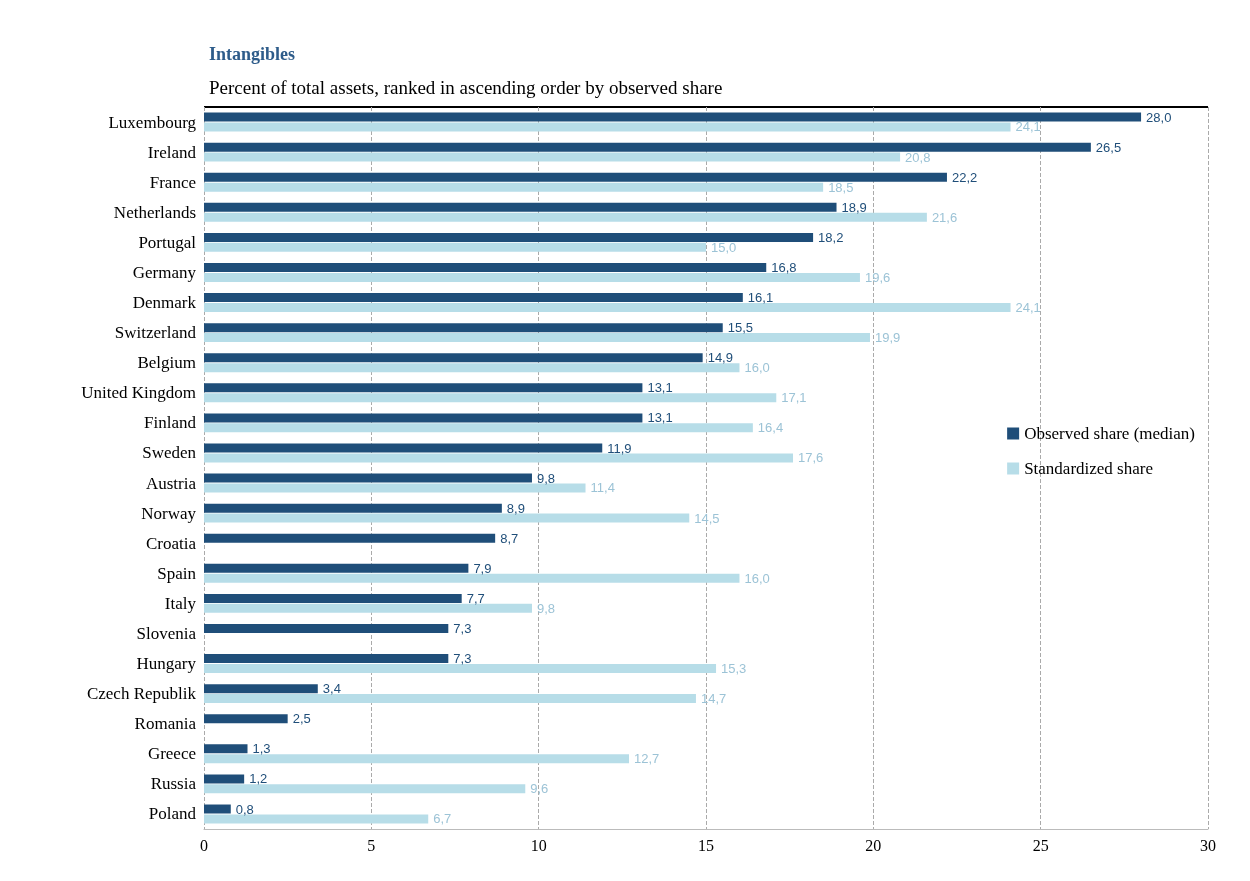 The image size is (1250, 881). Describe the element at coordinates (713, 699) in the screenshot. I see `data-label: 14,7` at that location.